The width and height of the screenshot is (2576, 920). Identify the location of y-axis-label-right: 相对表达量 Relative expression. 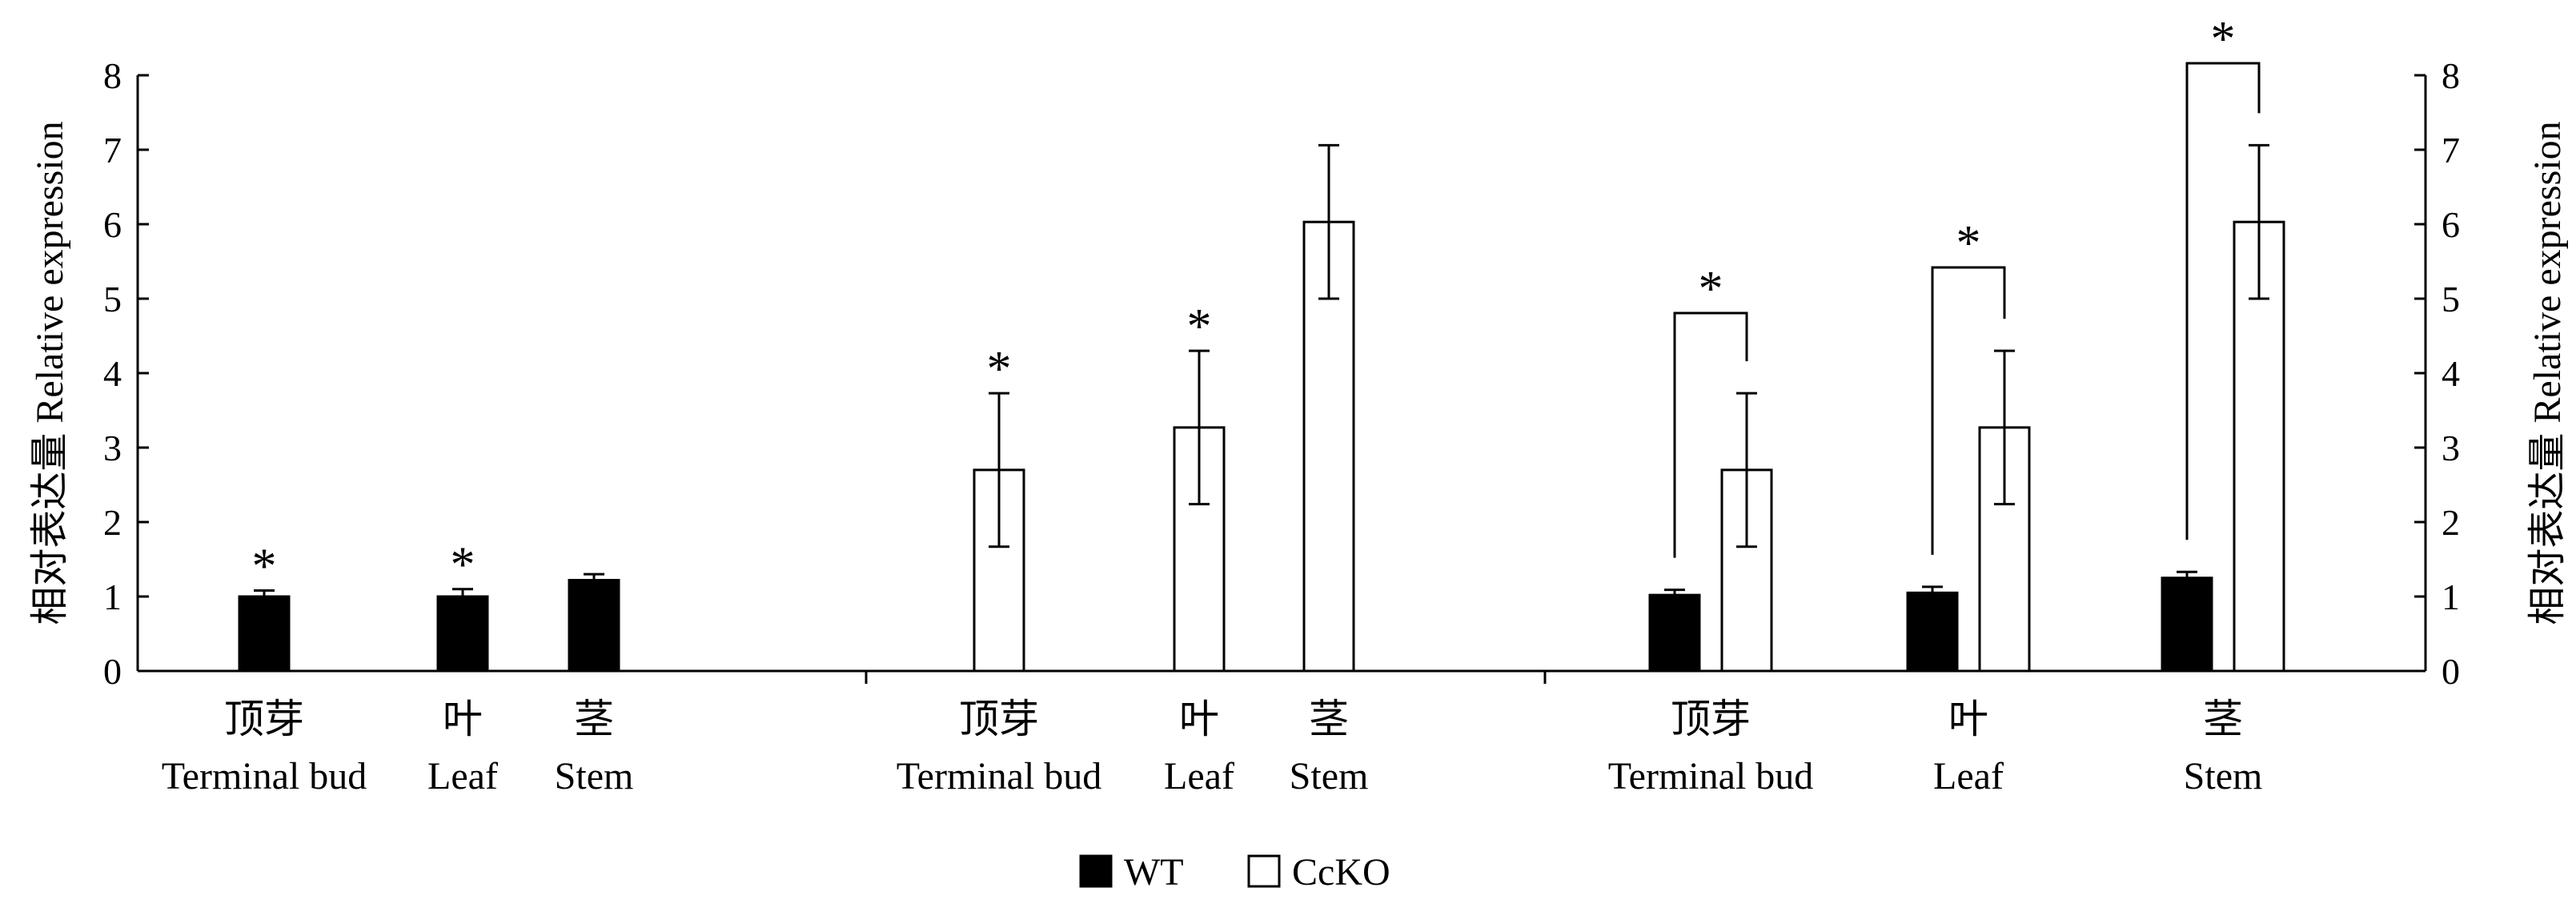
(2548, 373).